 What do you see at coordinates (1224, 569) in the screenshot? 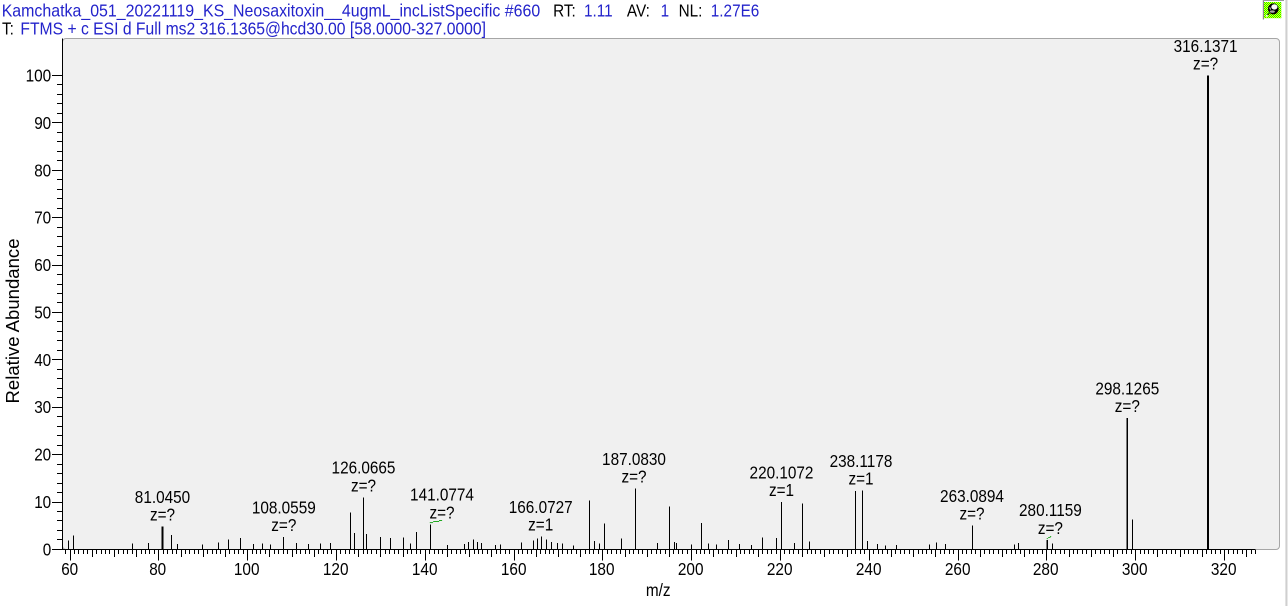
I see `svg-text: 320` at bounding box center [1224, 569].